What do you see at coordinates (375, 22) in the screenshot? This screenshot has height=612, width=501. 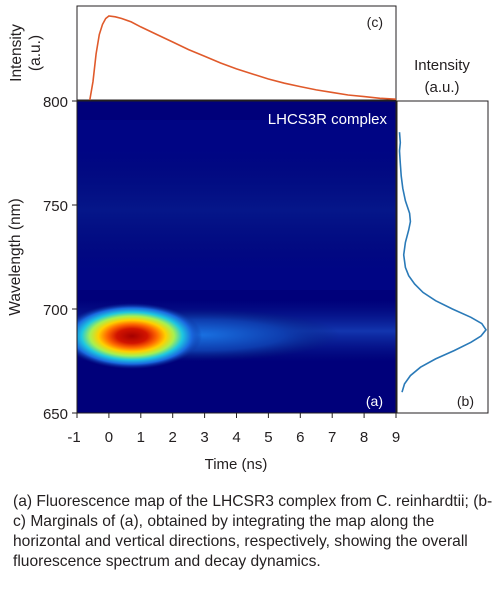 I see `panel-c-label: (c)` at bounding box center [375, 22].